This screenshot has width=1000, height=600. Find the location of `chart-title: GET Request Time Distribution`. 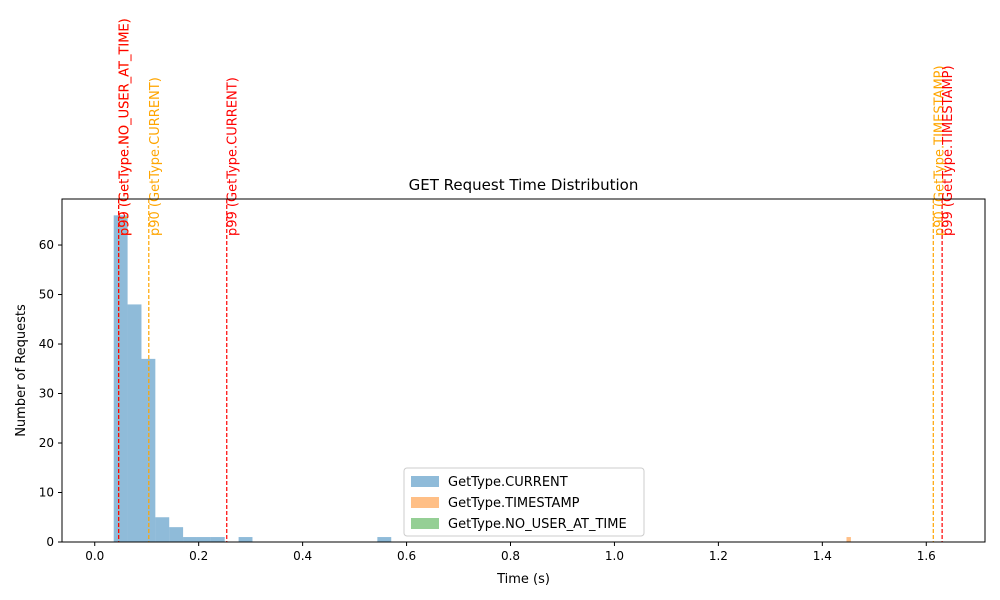

chart-title: GET Request Time Distribution is located at coordinates (524, 185).